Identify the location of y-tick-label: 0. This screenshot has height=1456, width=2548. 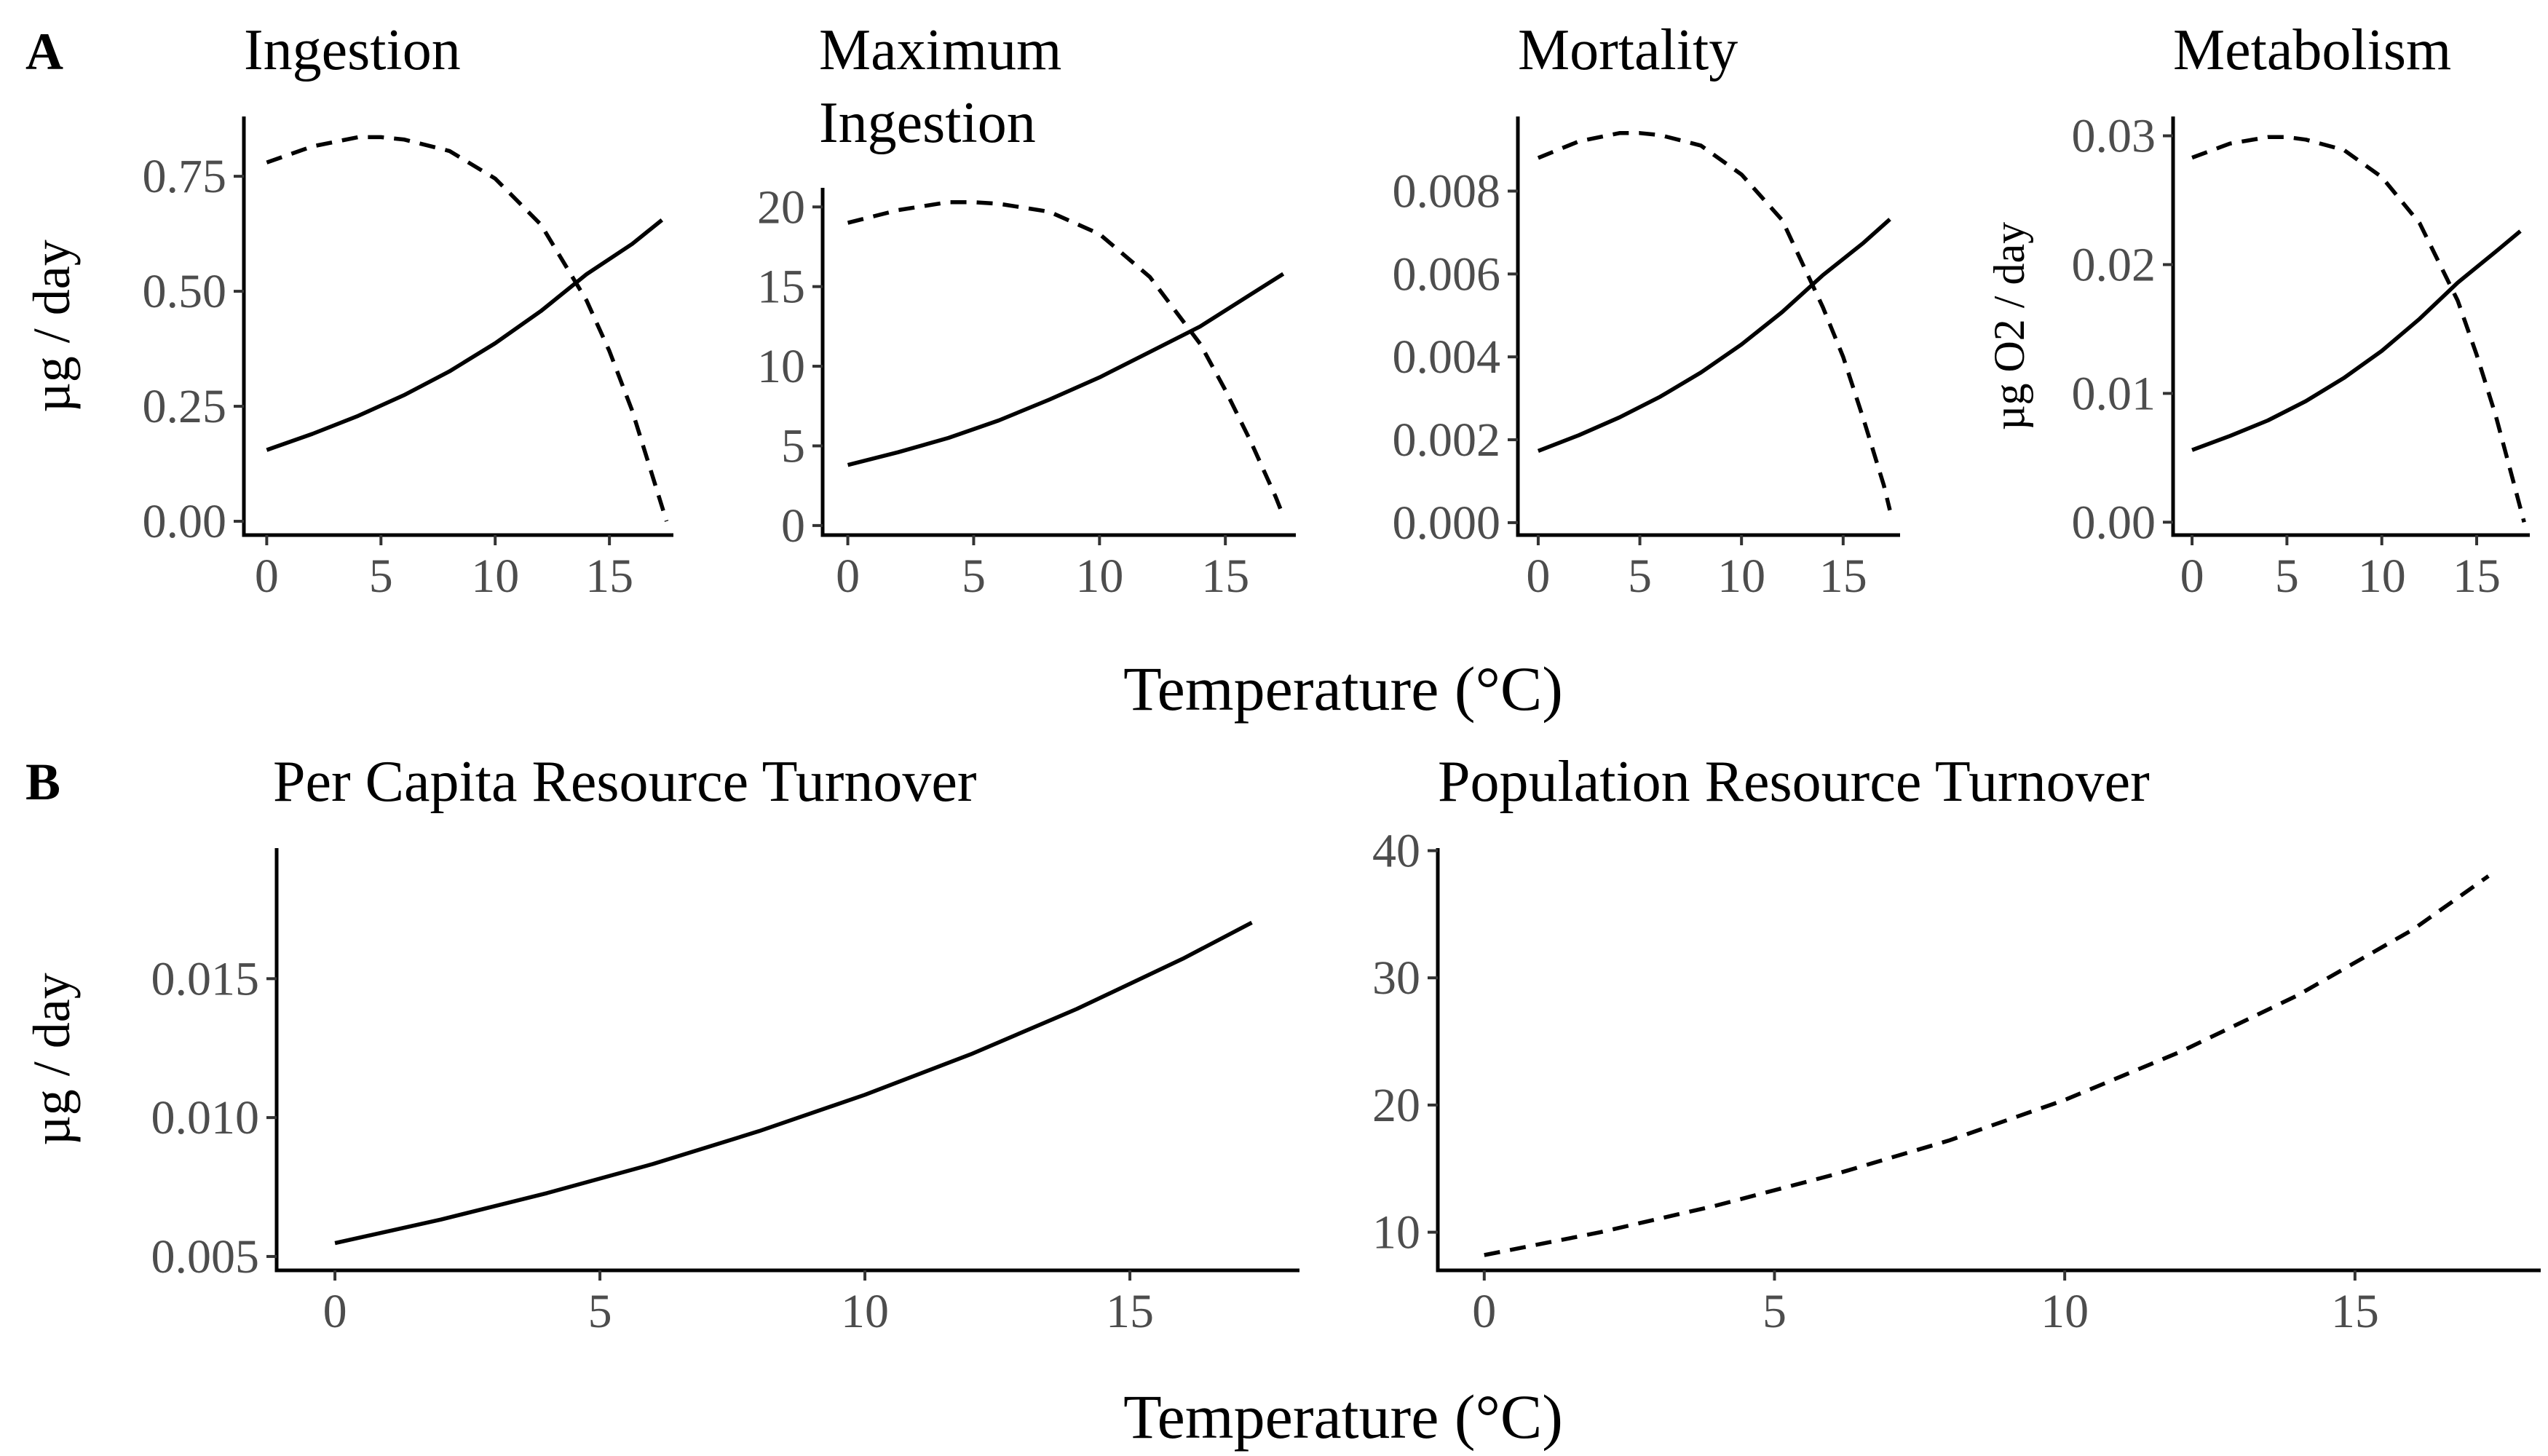
(793, 526).